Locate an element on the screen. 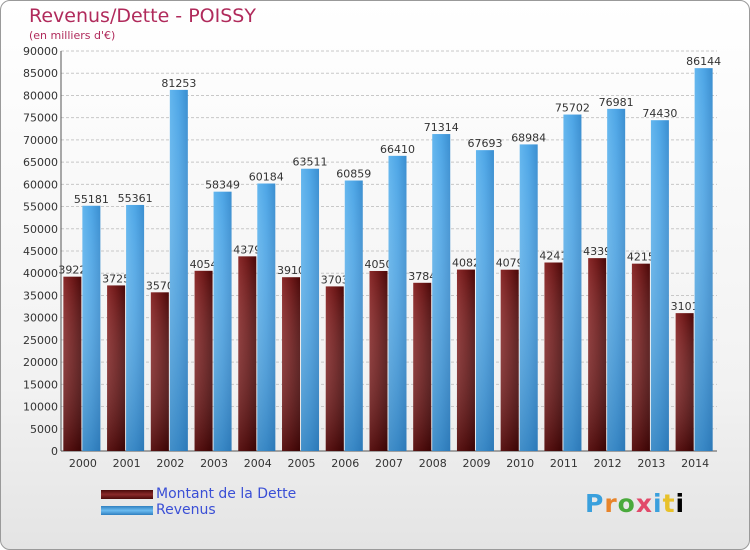 The image size is (750, 550). data-label-revenus: 63511 is located at coordinates (310, 162).